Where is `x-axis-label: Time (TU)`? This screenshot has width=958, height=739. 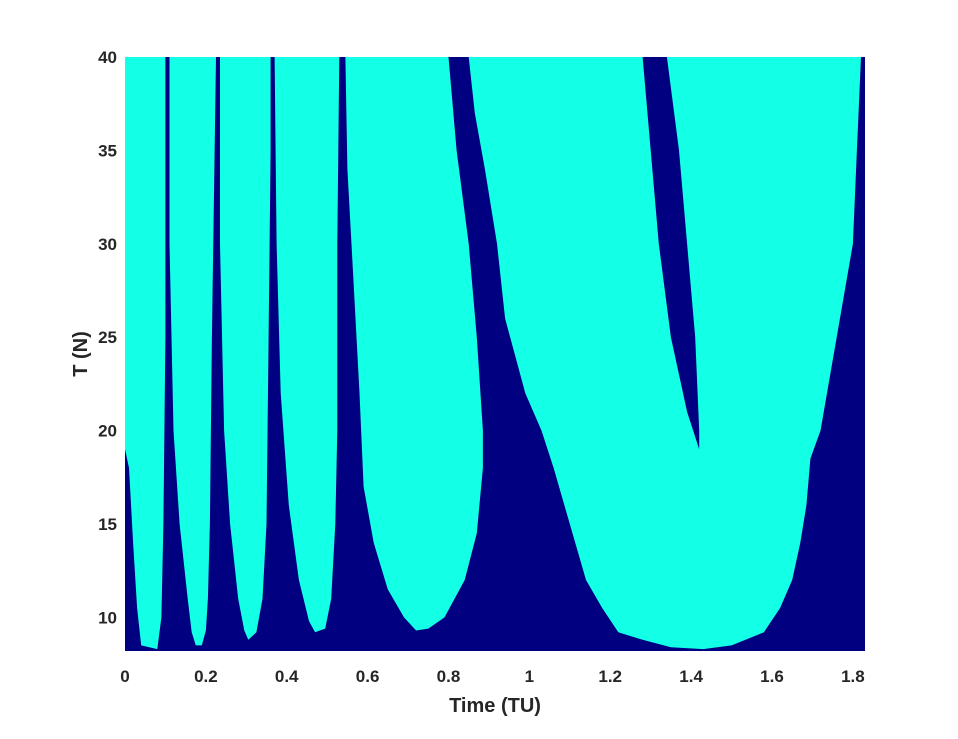
x-axis-label: Time (TU) is located at coordinates (495, 706).